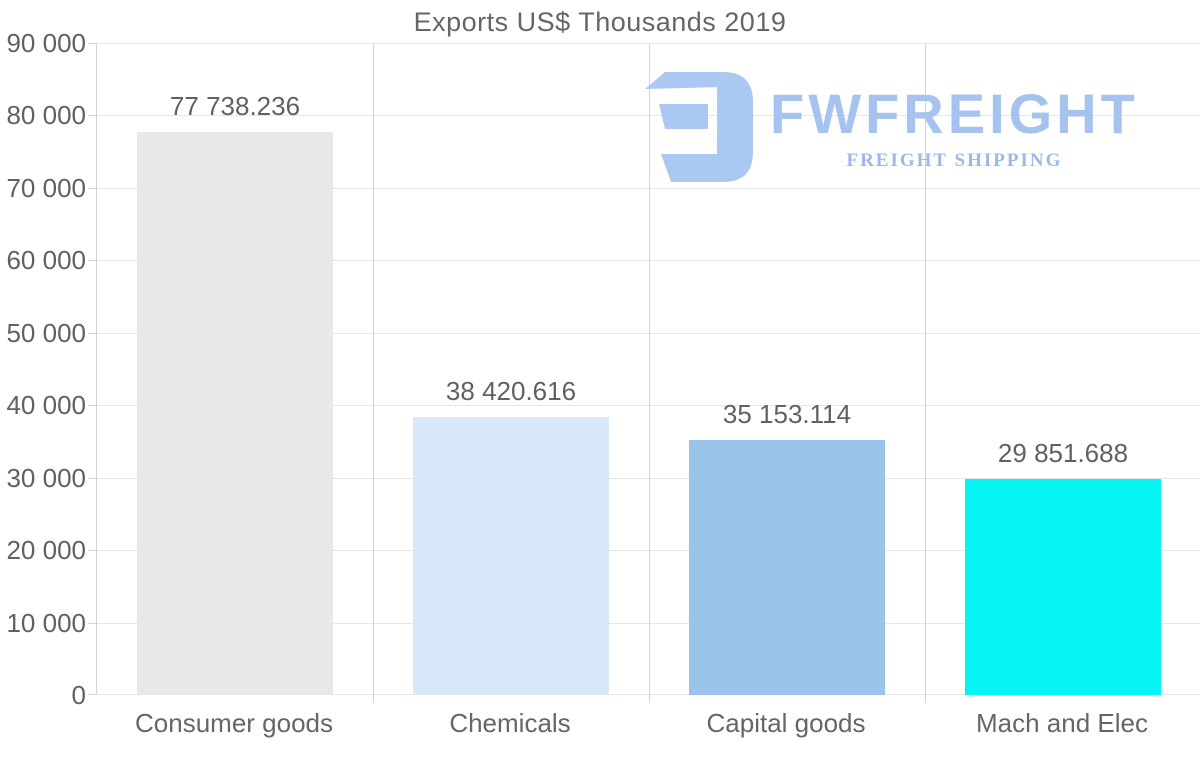  I want to click on bar-value-label: 35 153.114, so click(787, 414).